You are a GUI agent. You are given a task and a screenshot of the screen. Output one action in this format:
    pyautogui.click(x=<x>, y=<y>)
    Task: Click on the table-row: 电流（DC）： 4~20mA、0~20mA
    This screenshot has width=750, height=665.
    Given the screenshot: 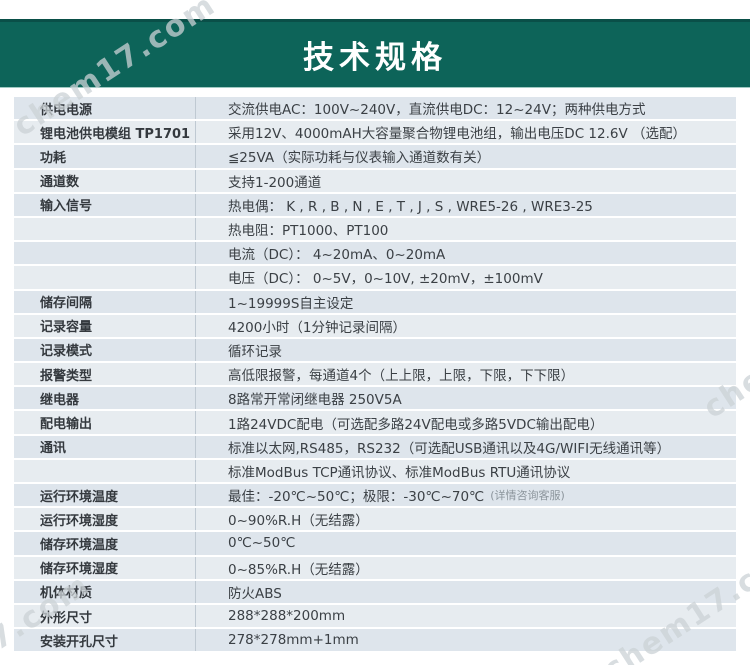 What is the action you would take?
    pyautogui.click(x=375, y=254)
    